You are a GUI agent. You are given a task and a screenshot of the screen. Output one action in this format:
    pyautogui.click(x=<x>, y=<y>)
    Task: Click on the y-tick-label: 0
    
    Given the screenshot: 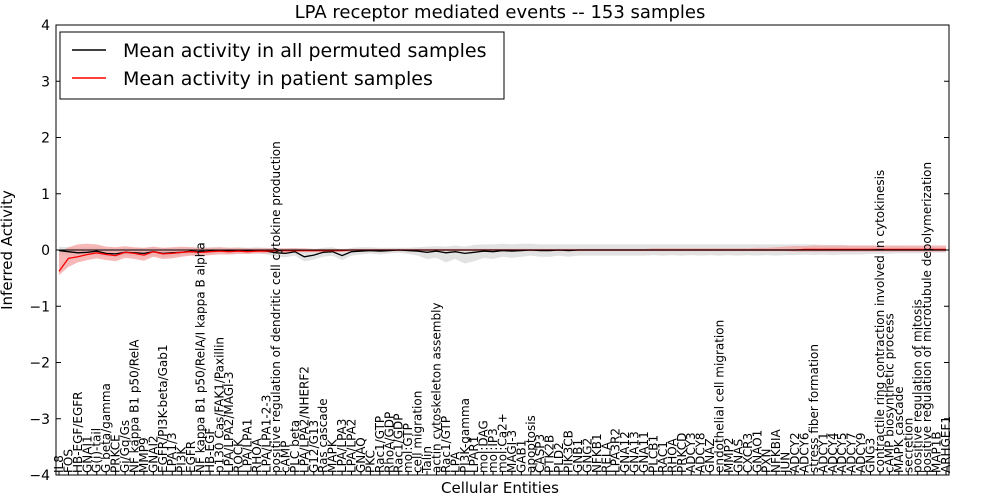 What is the action you would take?
    pyautogui.click(x=45, y=251)
    